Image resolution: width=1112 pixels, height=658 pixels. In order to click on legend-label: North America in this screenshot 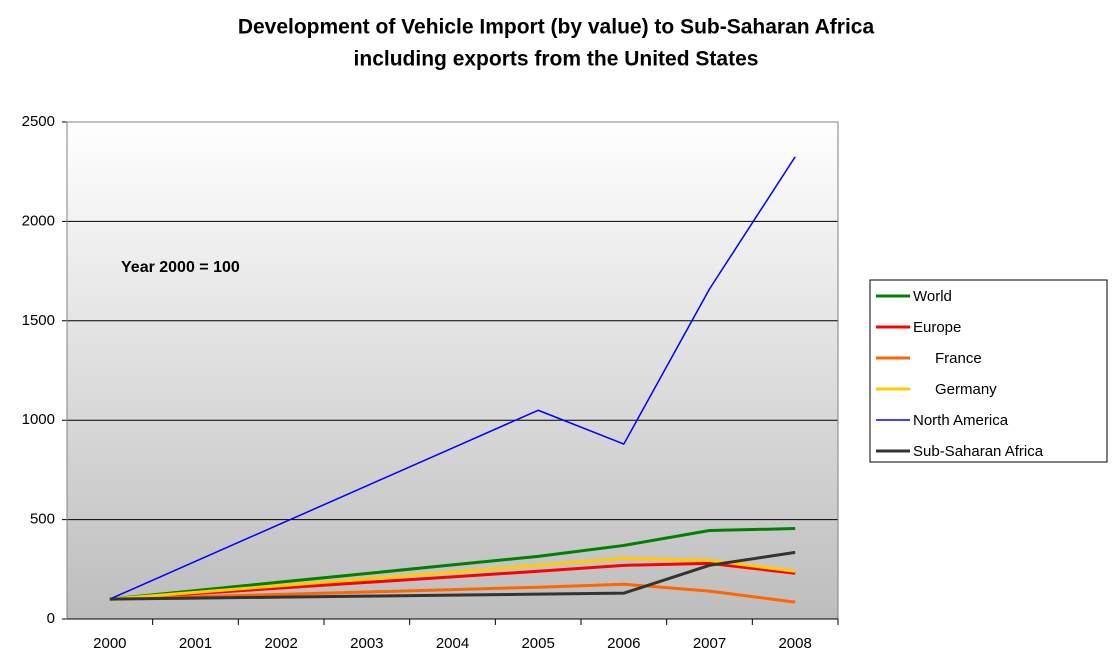, I will do `click(961, 420)`.